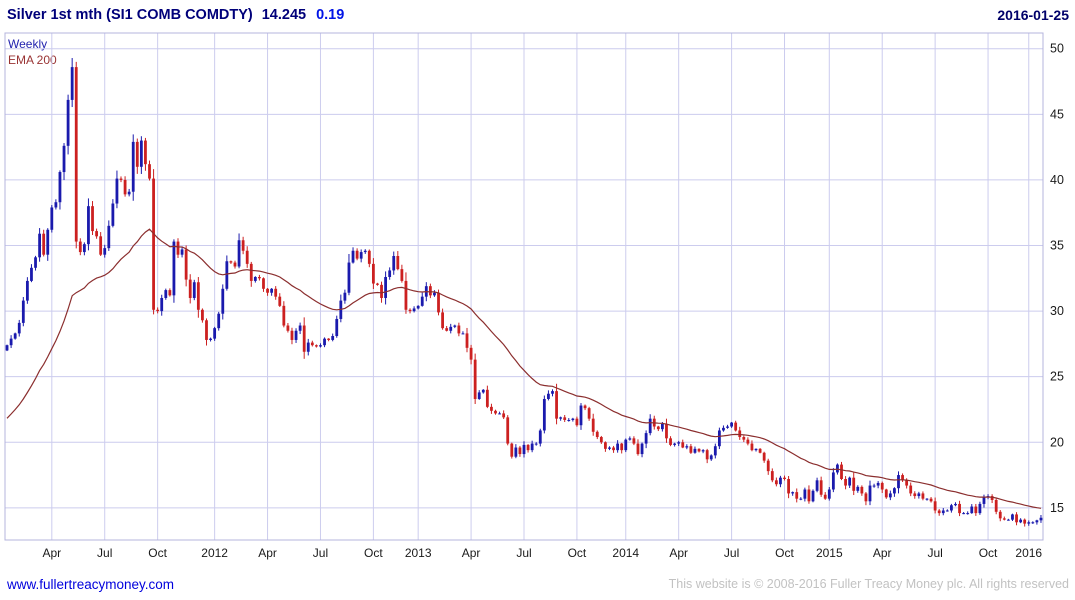 Image resolution: width=1075 pixels, height=600 pixels. I want to click on svg-text: 15, so click(1057, 508).